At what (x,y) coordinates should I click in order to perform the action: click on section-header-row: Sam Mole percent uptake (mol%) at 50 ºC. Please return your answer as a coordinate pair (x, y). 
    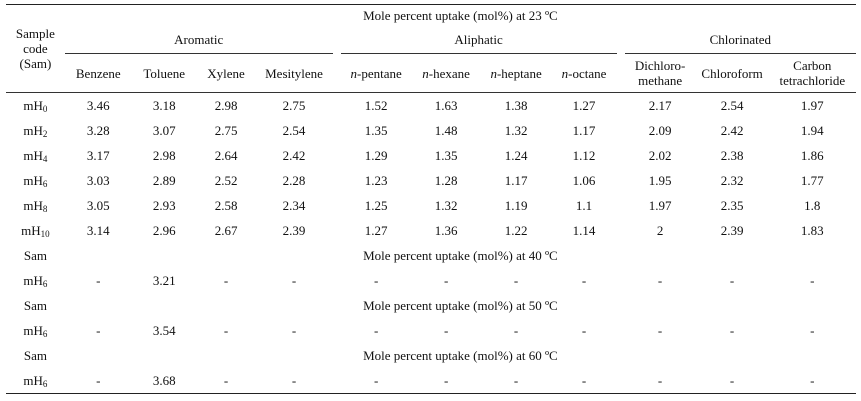
    Looking at the image, I should click on (431, 305).